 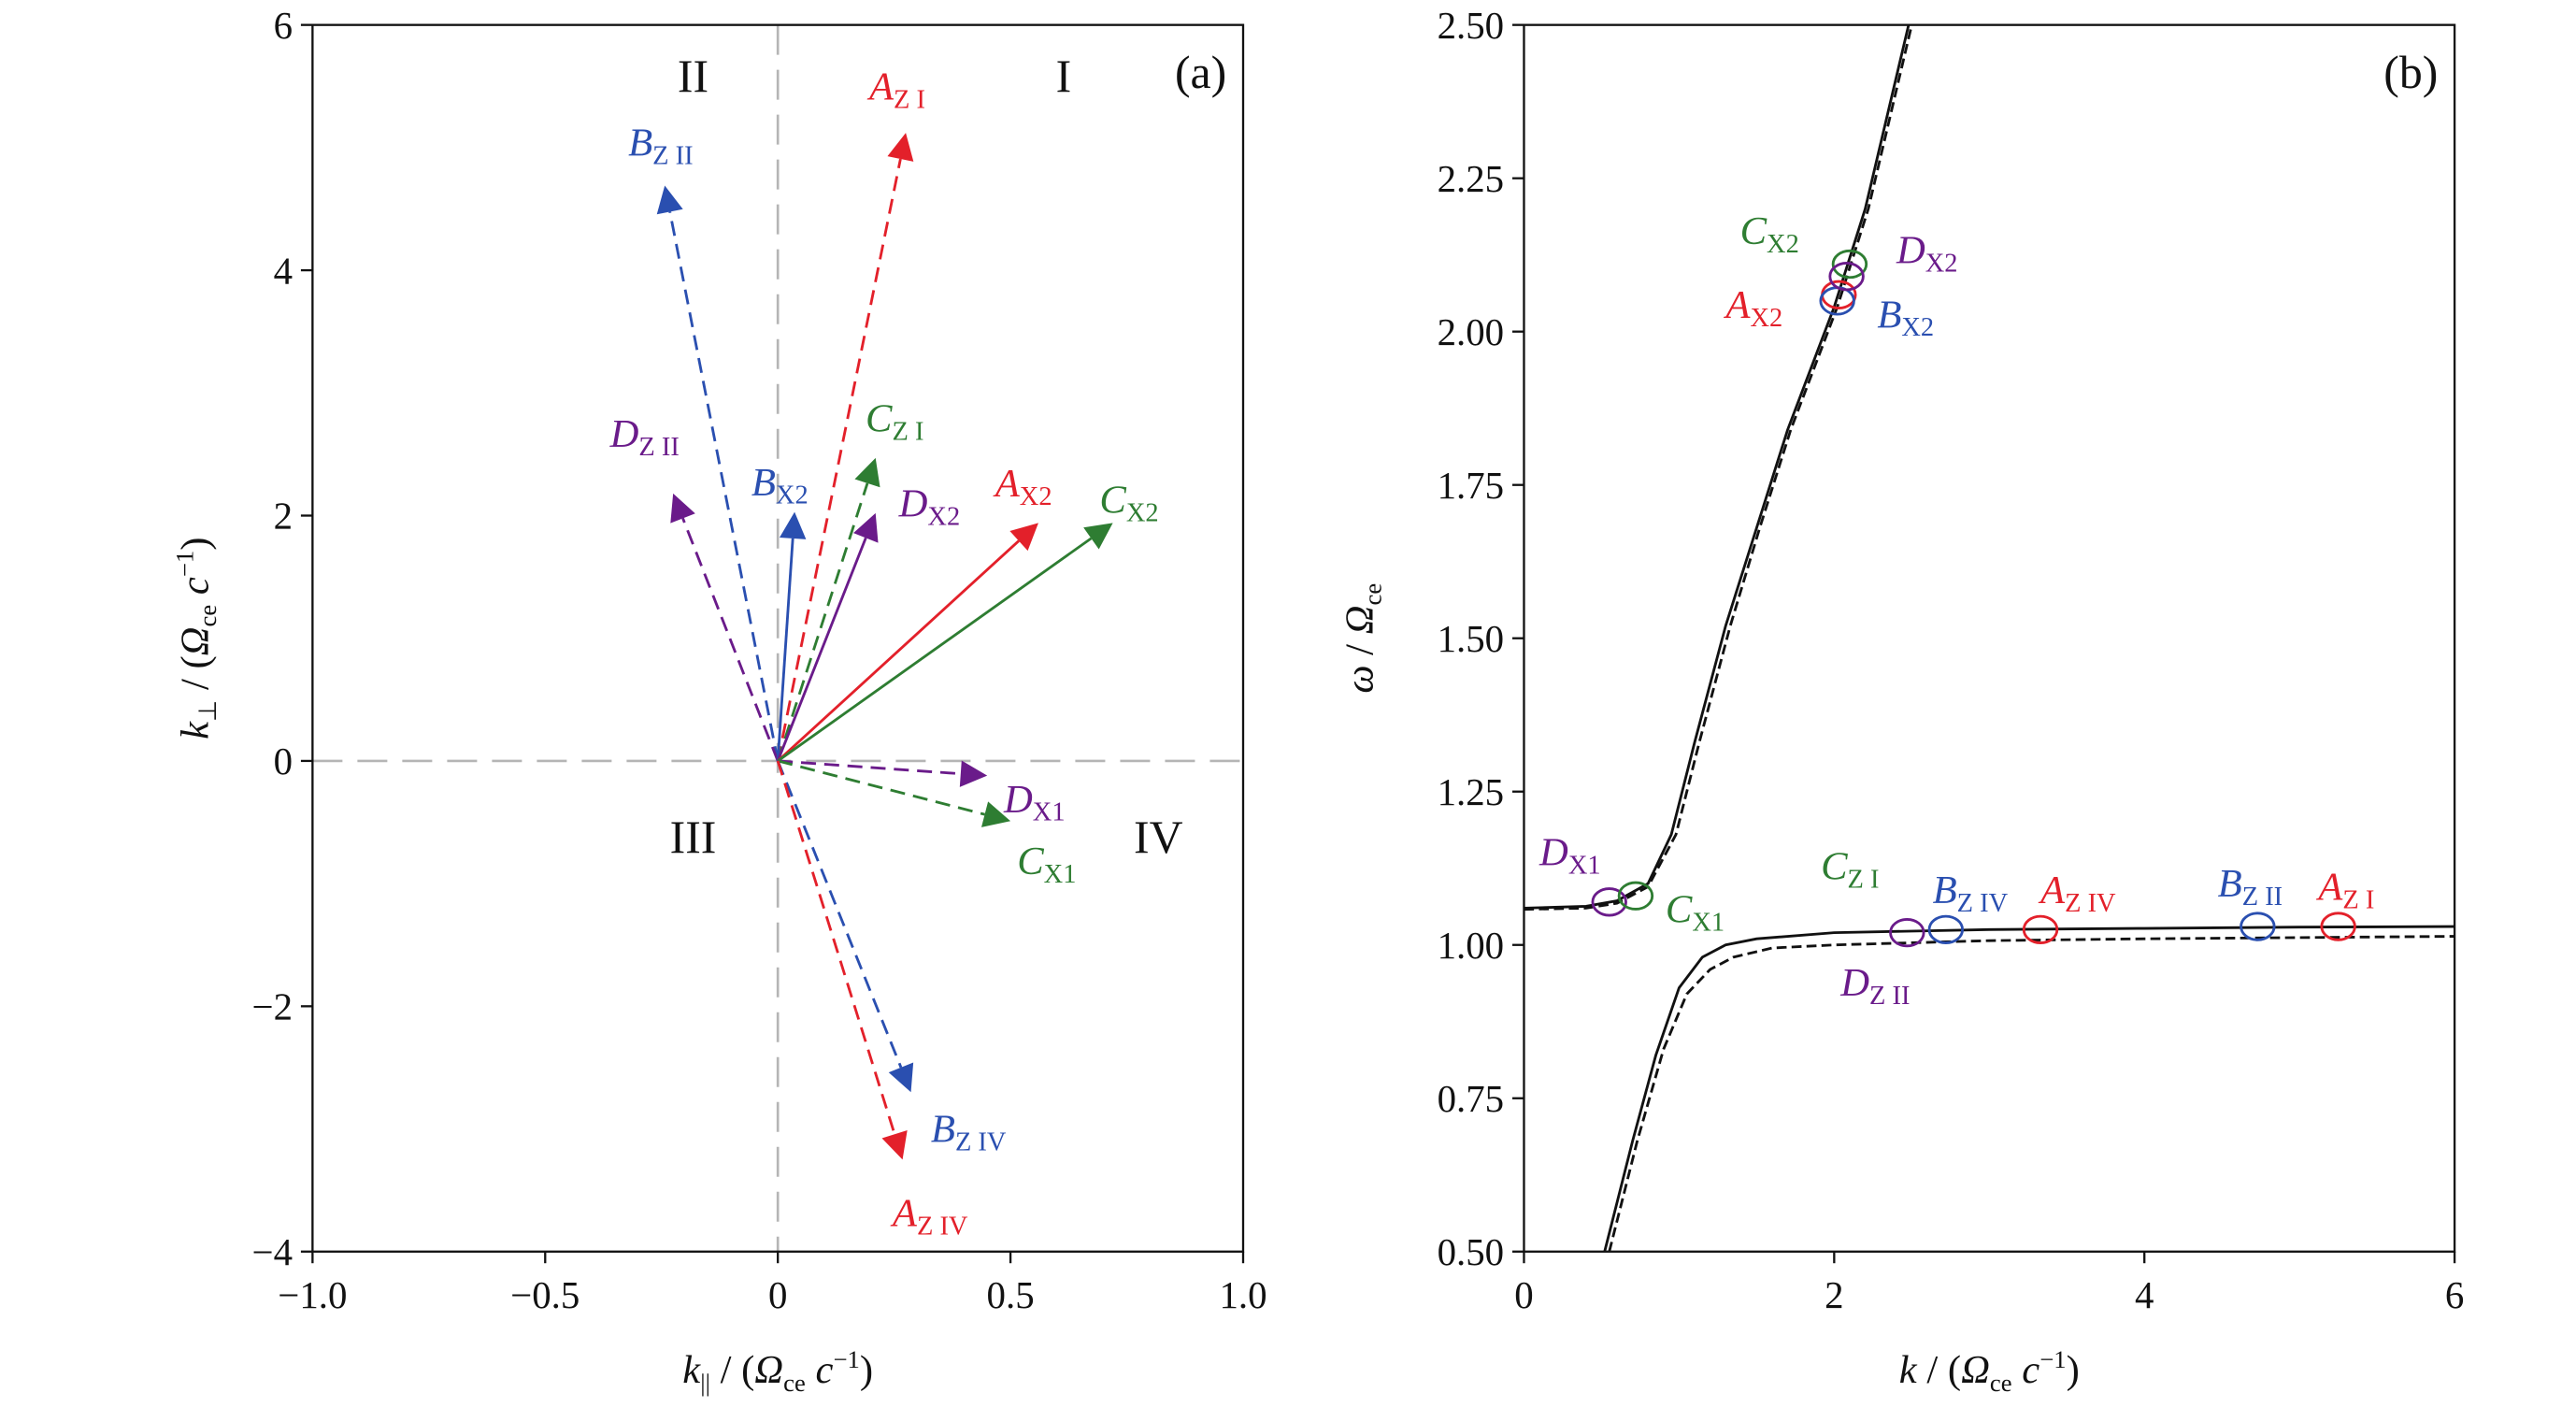 What do you see at coordinates (1905, 317) in the screenshot?
I see `marker-label: BX2` at bounding box center [1905, 317].